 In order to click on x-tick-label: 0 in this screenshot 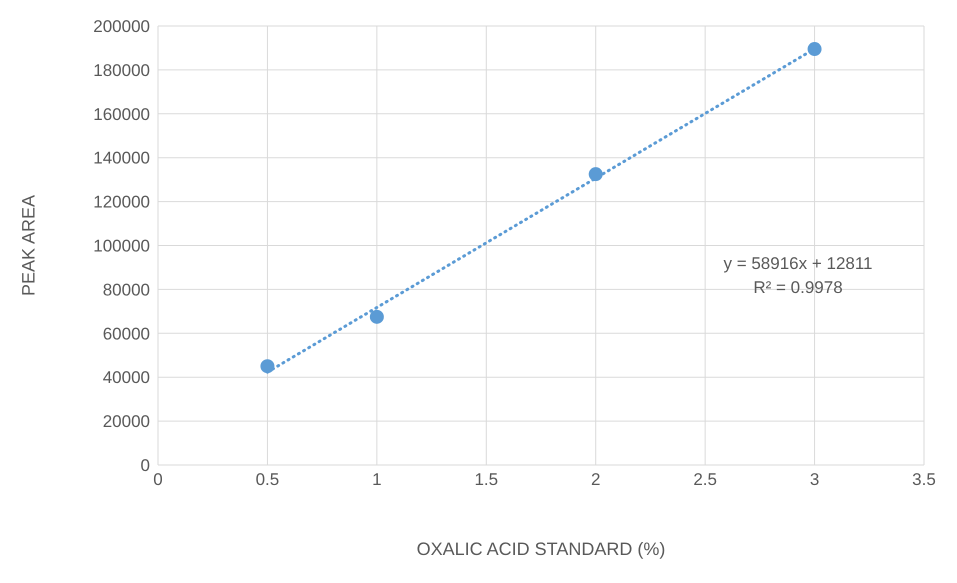, I will do `click(158, 480)`.